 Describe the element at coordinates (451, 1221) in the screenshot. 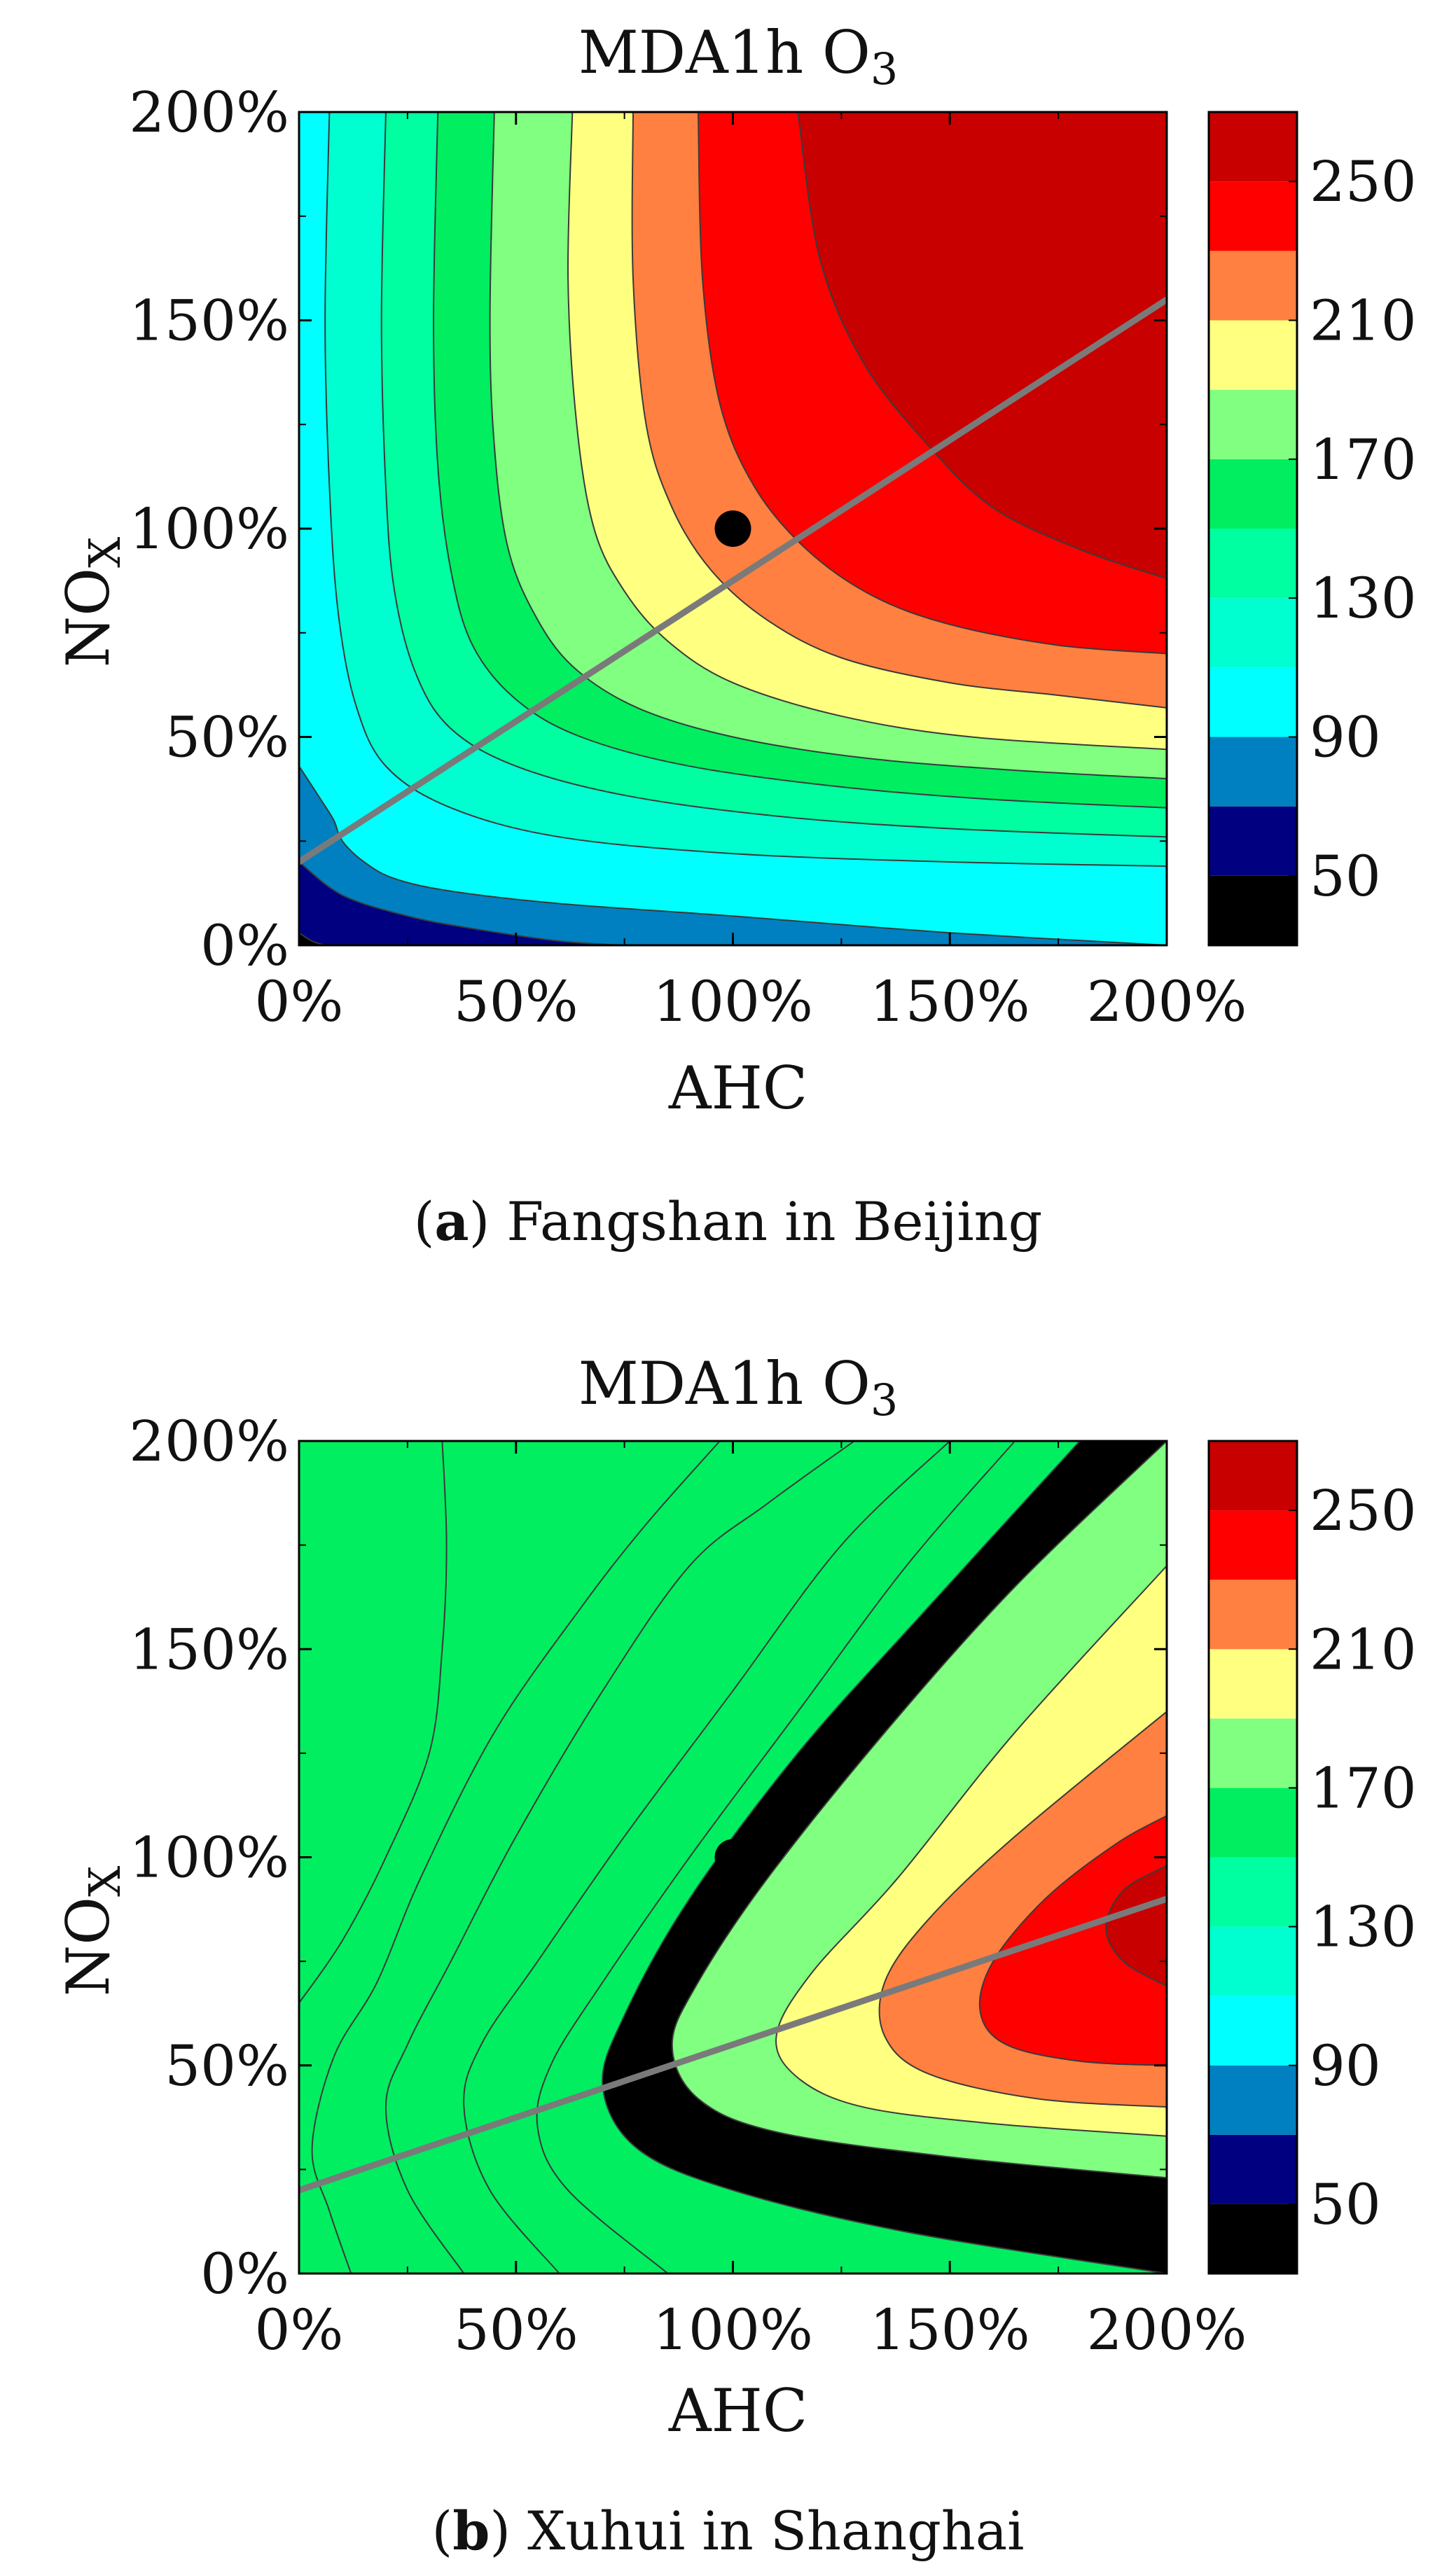

I see `caption-label: a` at that location.